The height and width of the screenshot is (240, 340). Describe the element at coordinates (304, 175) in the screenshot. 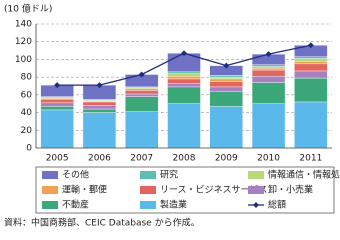

I see `legend-label: 情報通信・情報処理` at that location.